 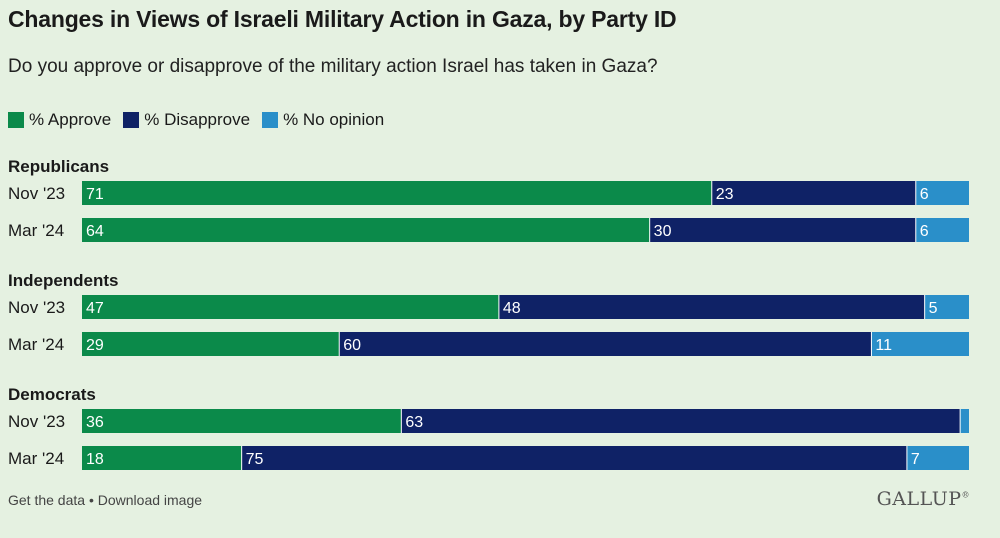 What do you see at coordinates (47, 500) in the screenshot?
I see `get-data-link: Get the data` at bounding box center [47, 500].